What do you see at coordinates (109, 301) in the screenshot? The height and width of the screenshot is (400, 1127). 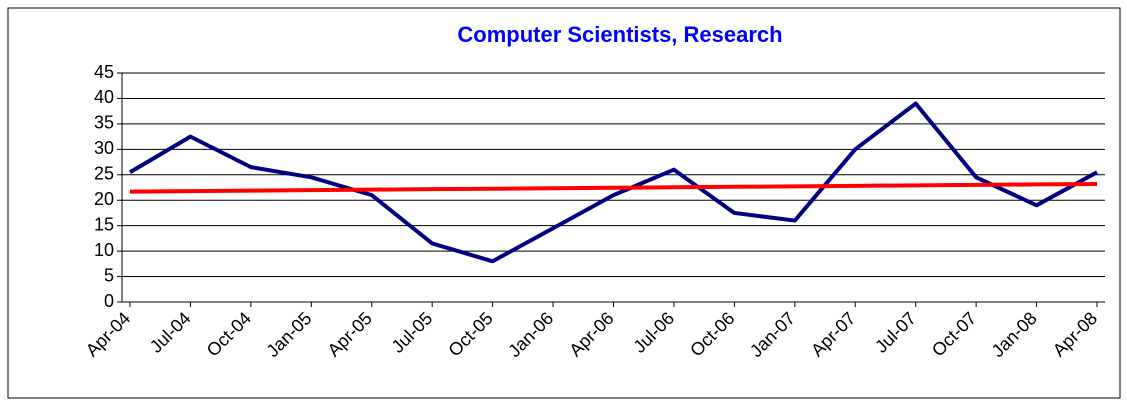 I see `y-tick-label: 0` at bounding box center [109, 301].